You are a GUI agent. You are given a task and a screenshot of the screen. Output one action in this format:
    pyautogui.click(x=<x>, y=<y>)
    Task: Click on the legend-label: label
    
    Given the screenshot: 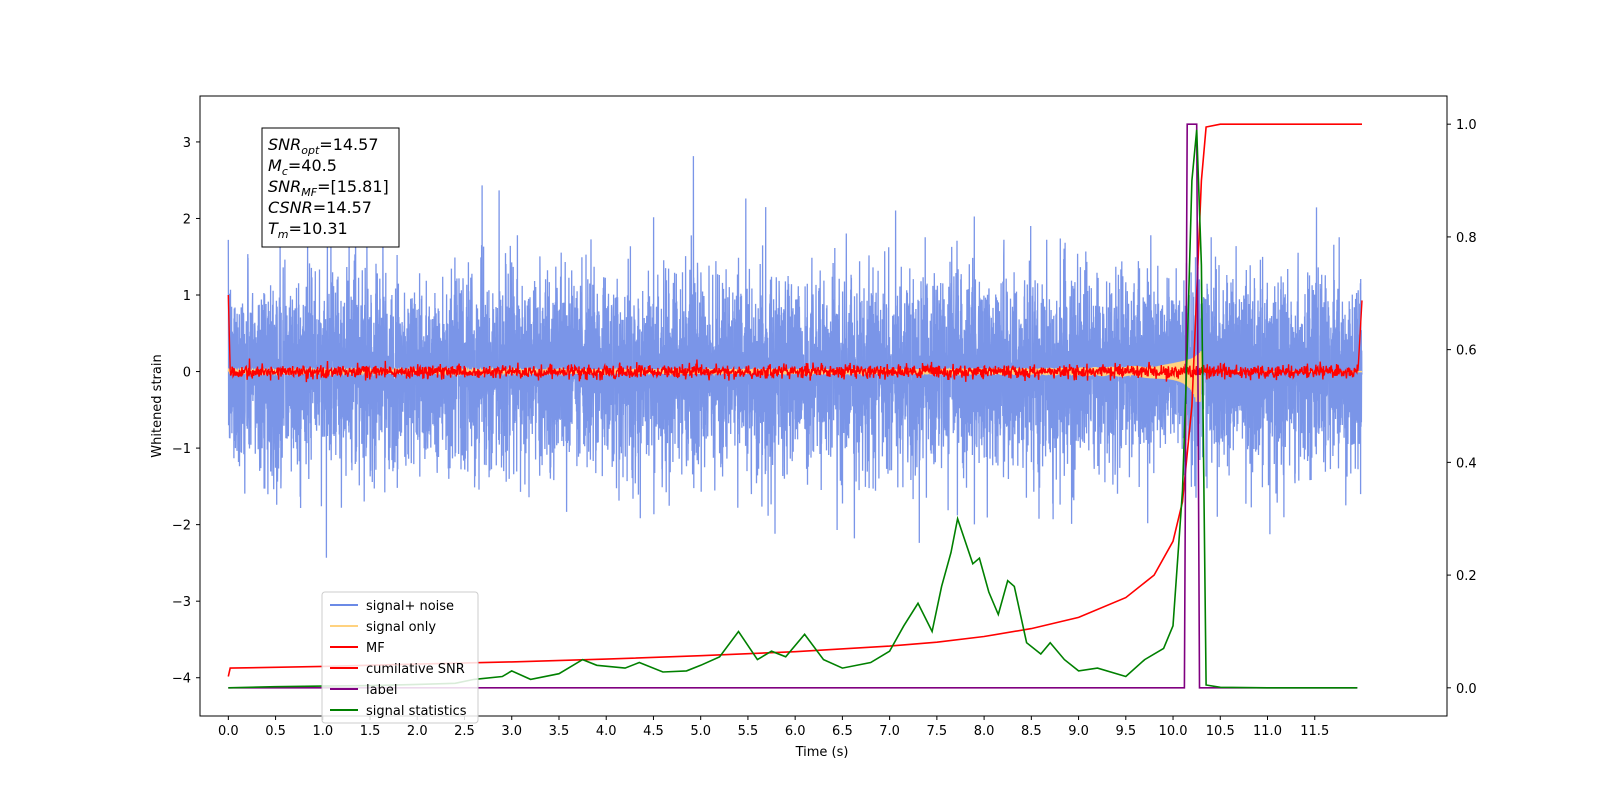 What is the action you would take?
    pyautogui.click(x=381, y=690)
    